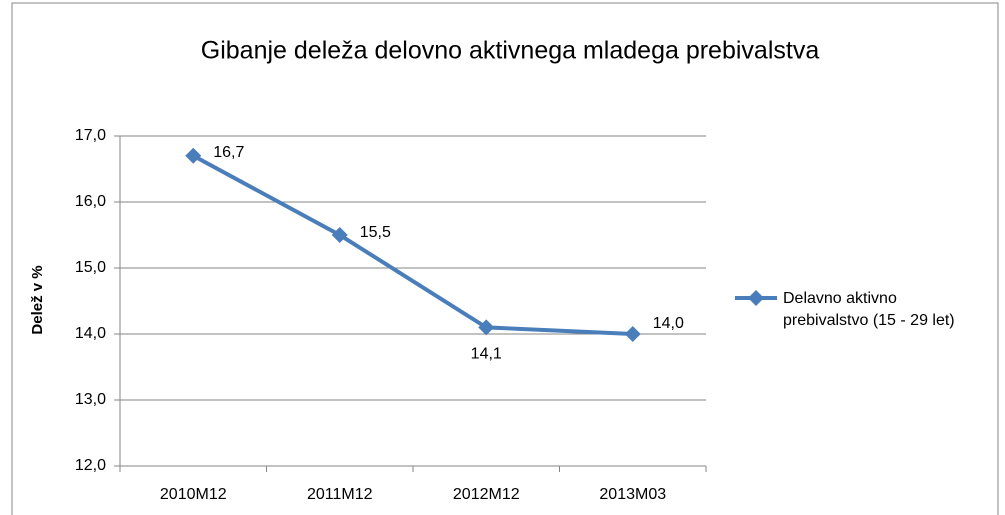 The width and height of the screenshot is (1005, 515). What do you see at coordinates (90, 465) in the screenshot?
I see `y-tick-label: 12,0` at bounding box center [90, 465].